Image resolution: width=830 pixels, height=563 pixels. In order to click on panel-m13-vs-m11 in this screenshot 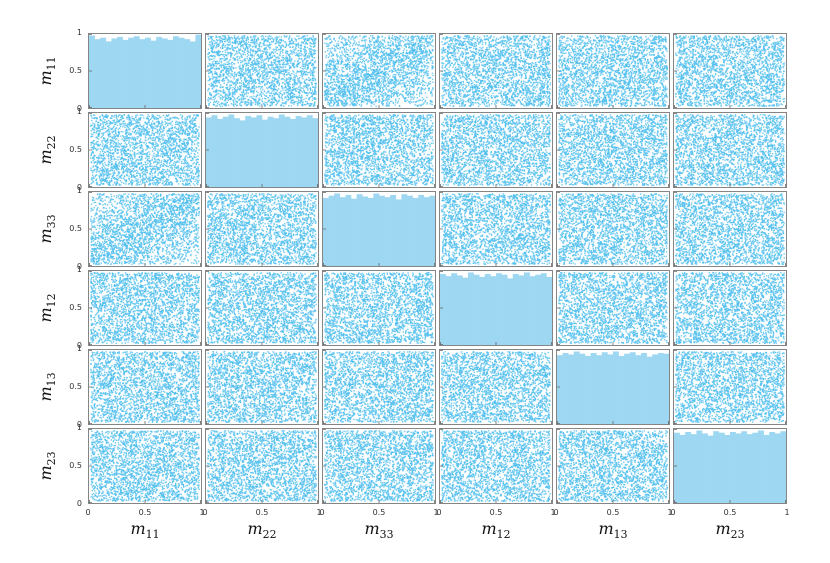, I will do `click(145, 387)`.